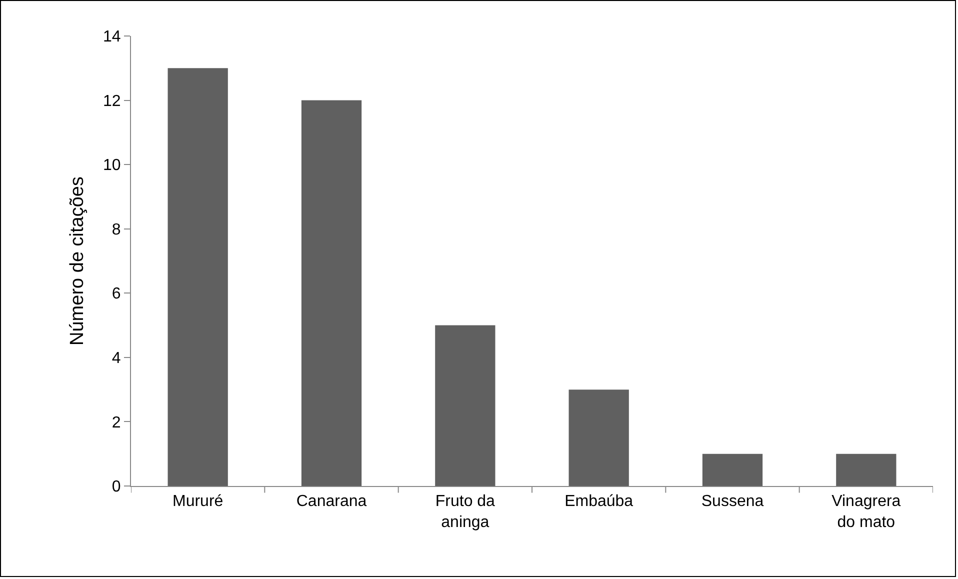 The height and width of the screenshot is (579, 958). I want to click on y-tick-label: 12, so click(112, 101).